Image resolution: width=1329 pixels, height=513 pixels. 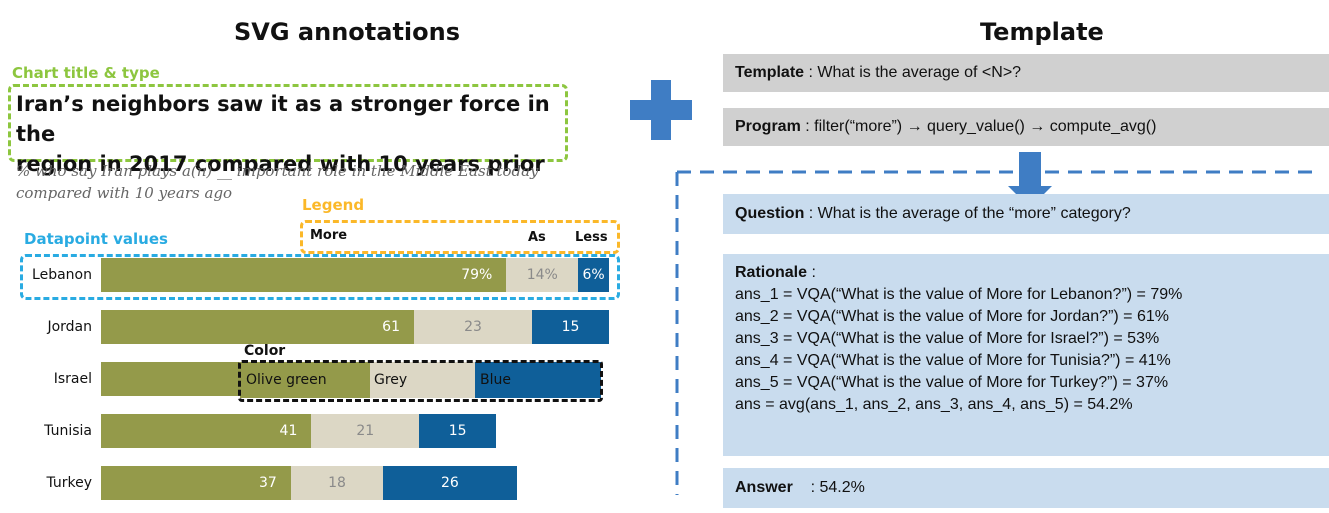 What do you see at coordinates (86, 73) in the screenshot?
I see `chart-title-annotation-label: Chart title & type` at bounding box center [86, 73].